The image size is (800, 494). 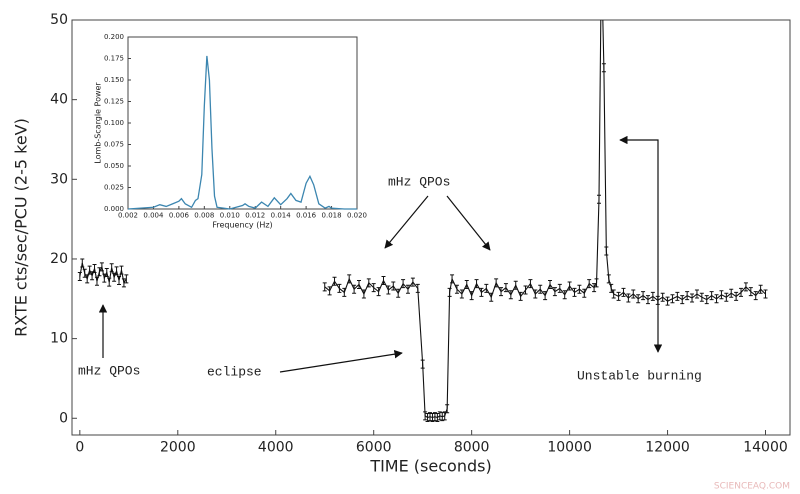 What do you see at coordinates (59, 339) in the screenshot?
I see `y-tick-label: 10` at bounding box center [59, 339].